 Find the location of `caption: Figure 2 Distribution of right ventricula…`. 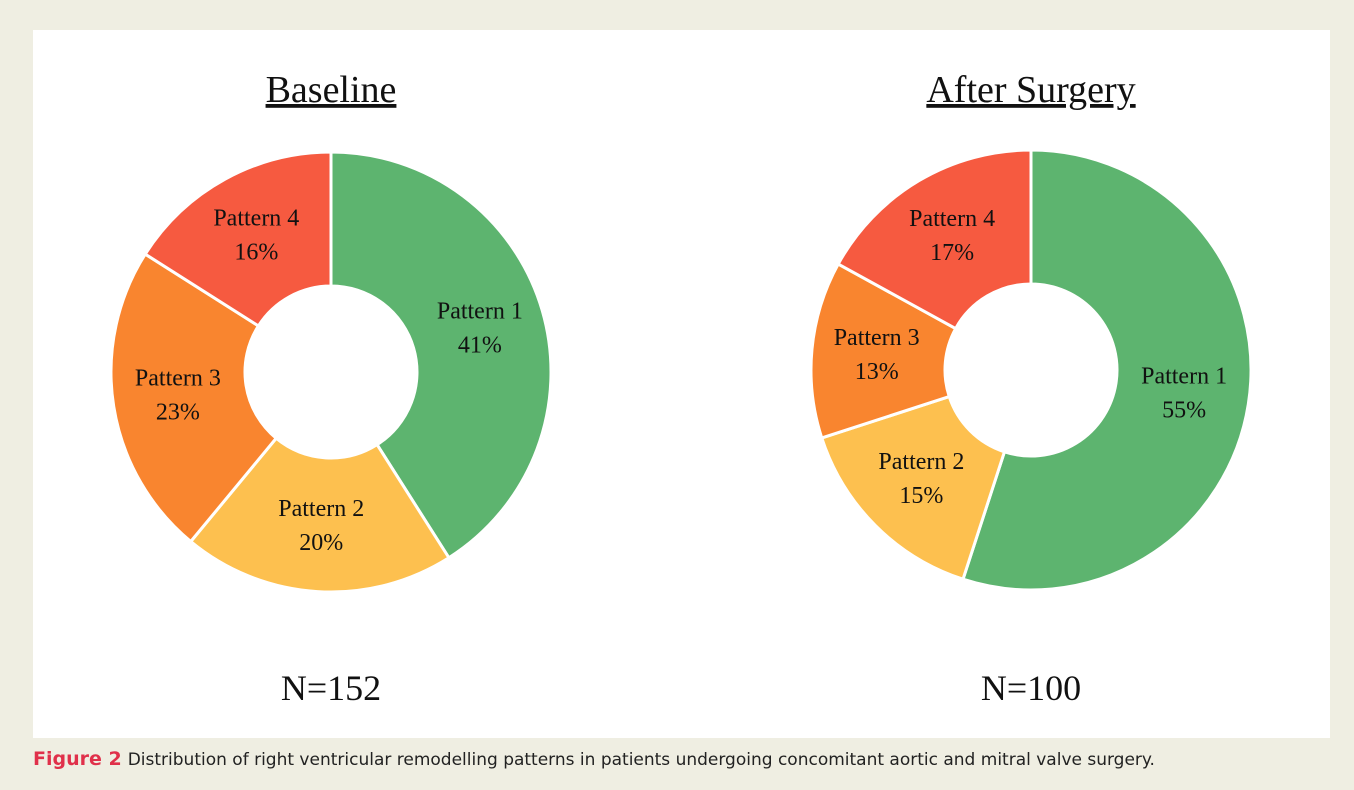

caption: Figure 2 Distribution of right ventricula… is located at coordinates (594, 759).